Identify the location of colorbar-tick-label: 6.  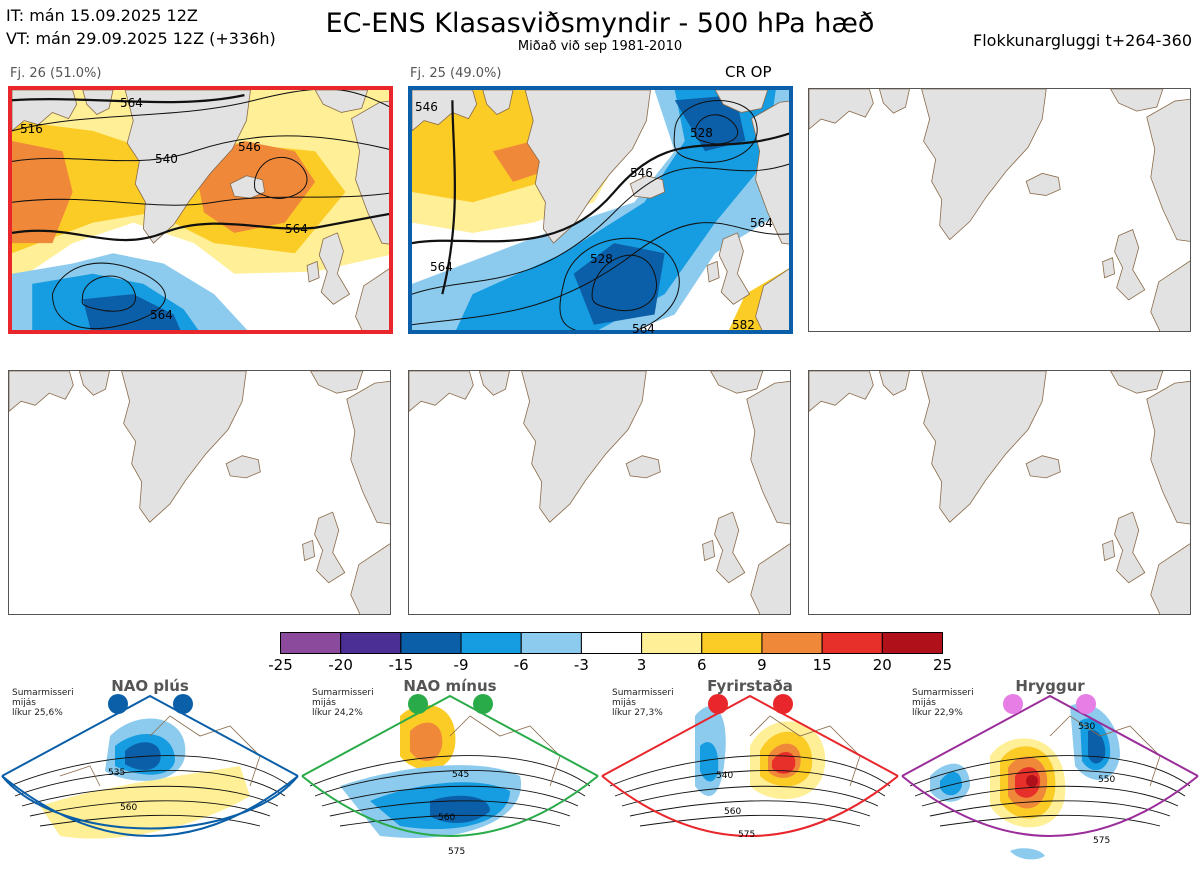
(701, 665).